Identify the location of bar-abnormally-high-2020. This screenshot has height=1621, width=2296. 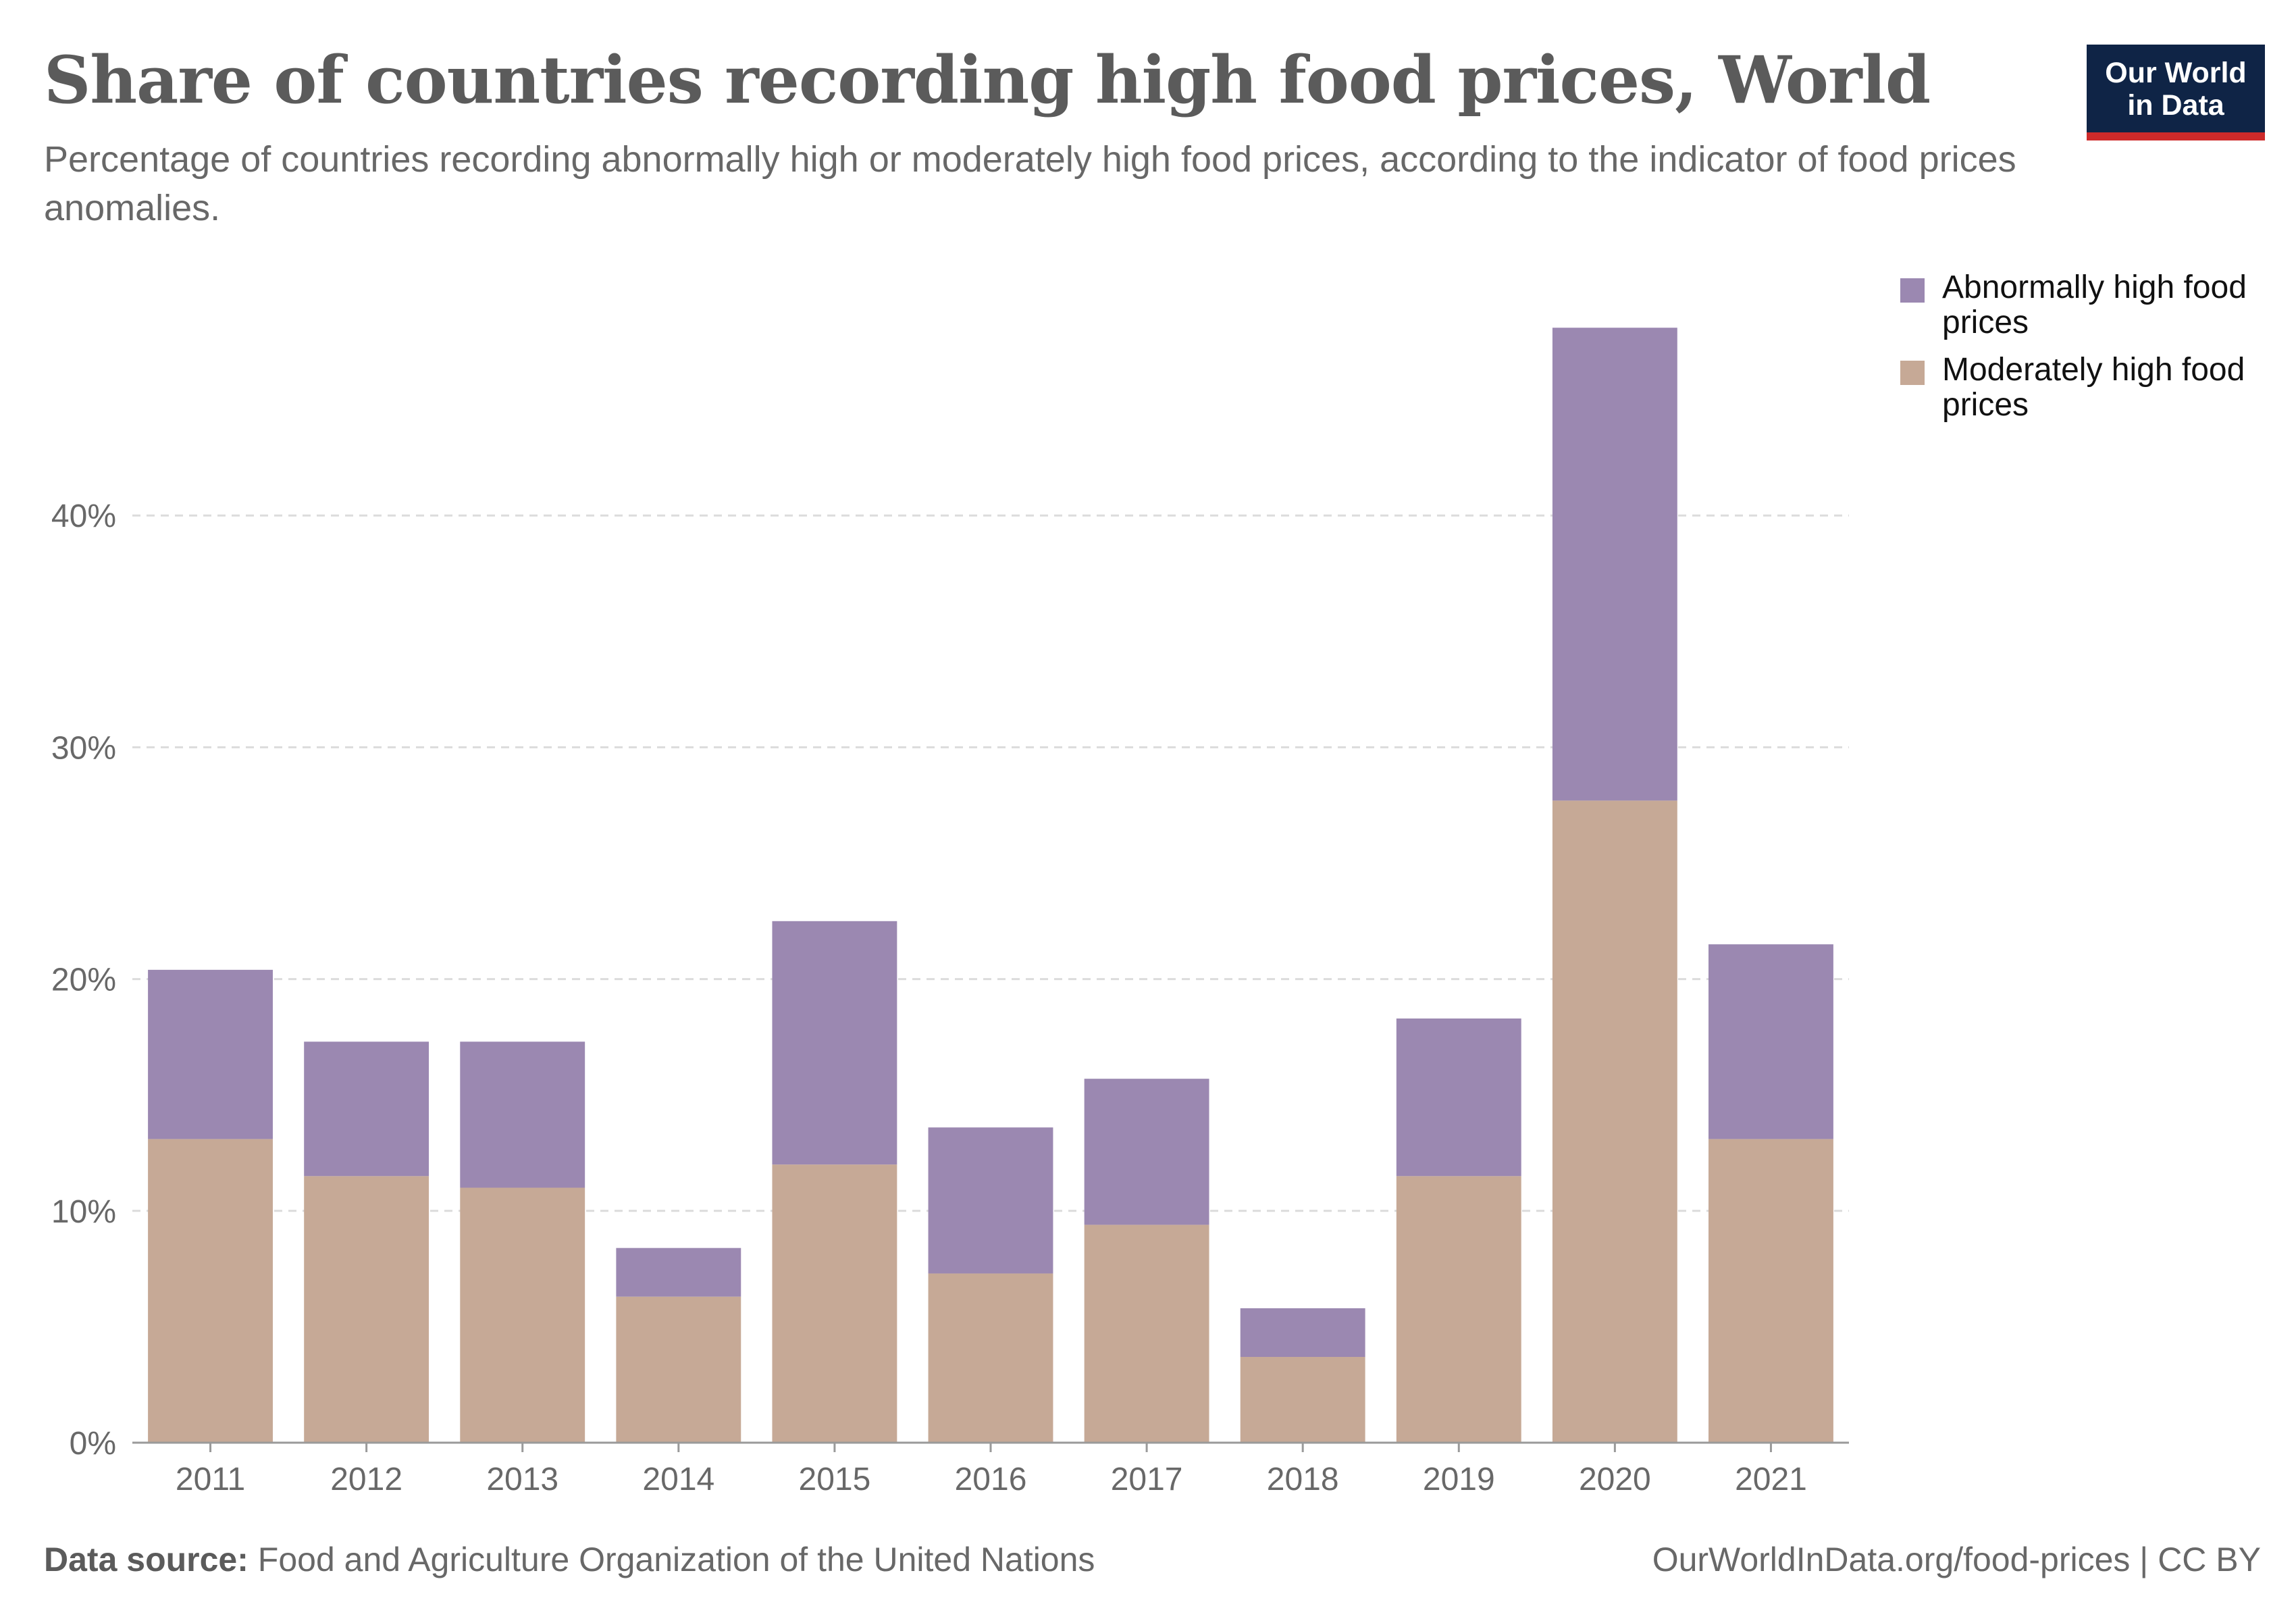
(1614, 564).